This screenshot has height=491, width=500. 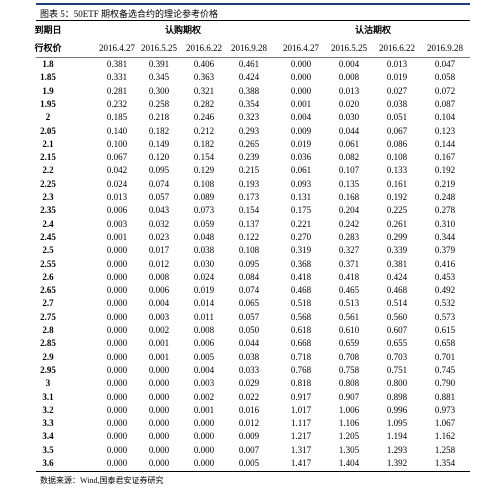 What do you see at coordinates (301, 396) in the screenshot?
I see `price: 0.917` at bounding box center [301, 396].